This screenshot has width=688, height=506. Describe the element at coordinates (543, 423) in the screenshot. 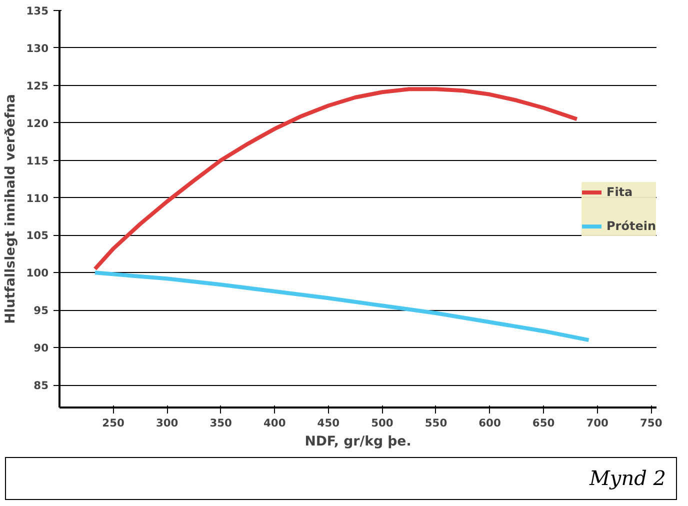

I see `x-tick-label: 650` at that location.